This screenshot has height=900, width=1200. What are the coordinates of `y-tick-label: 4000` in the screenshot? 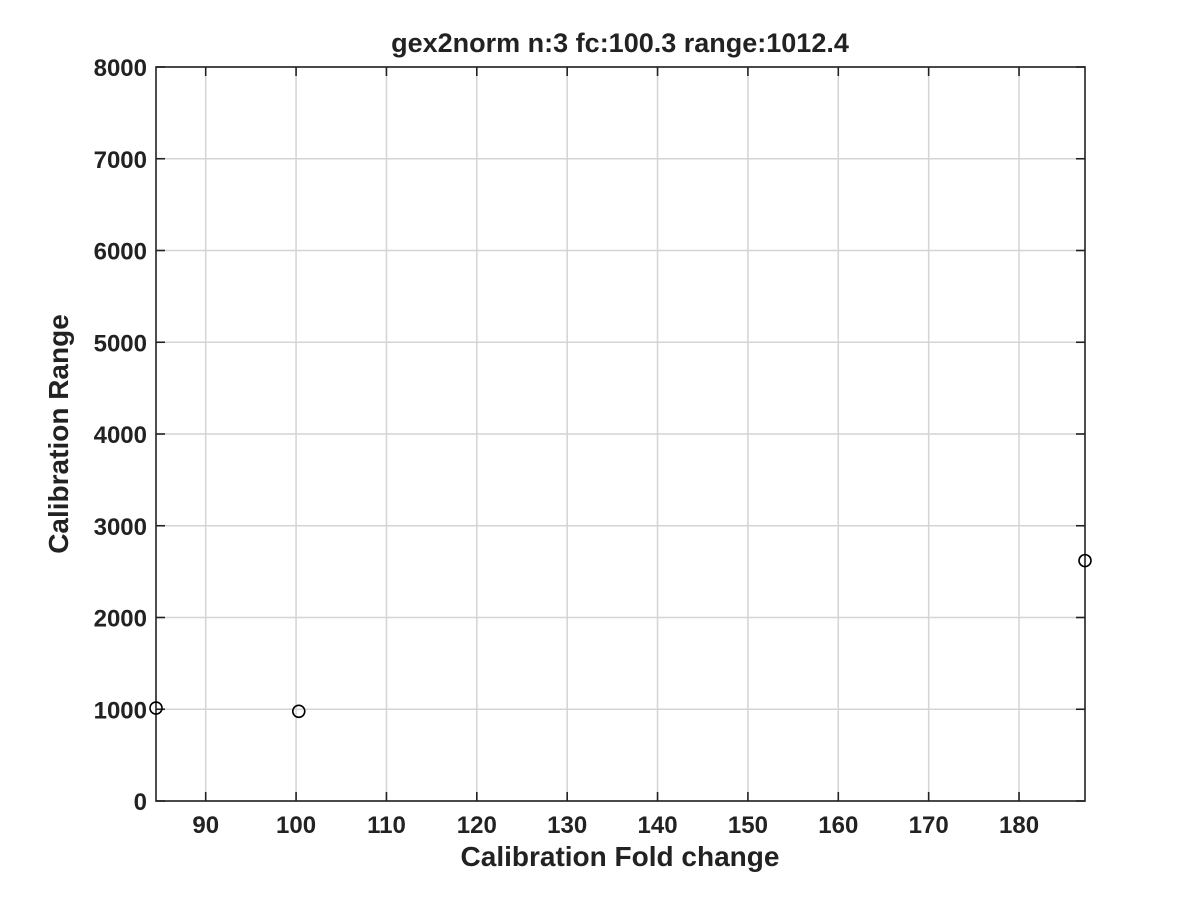 It's located at (120, 435).